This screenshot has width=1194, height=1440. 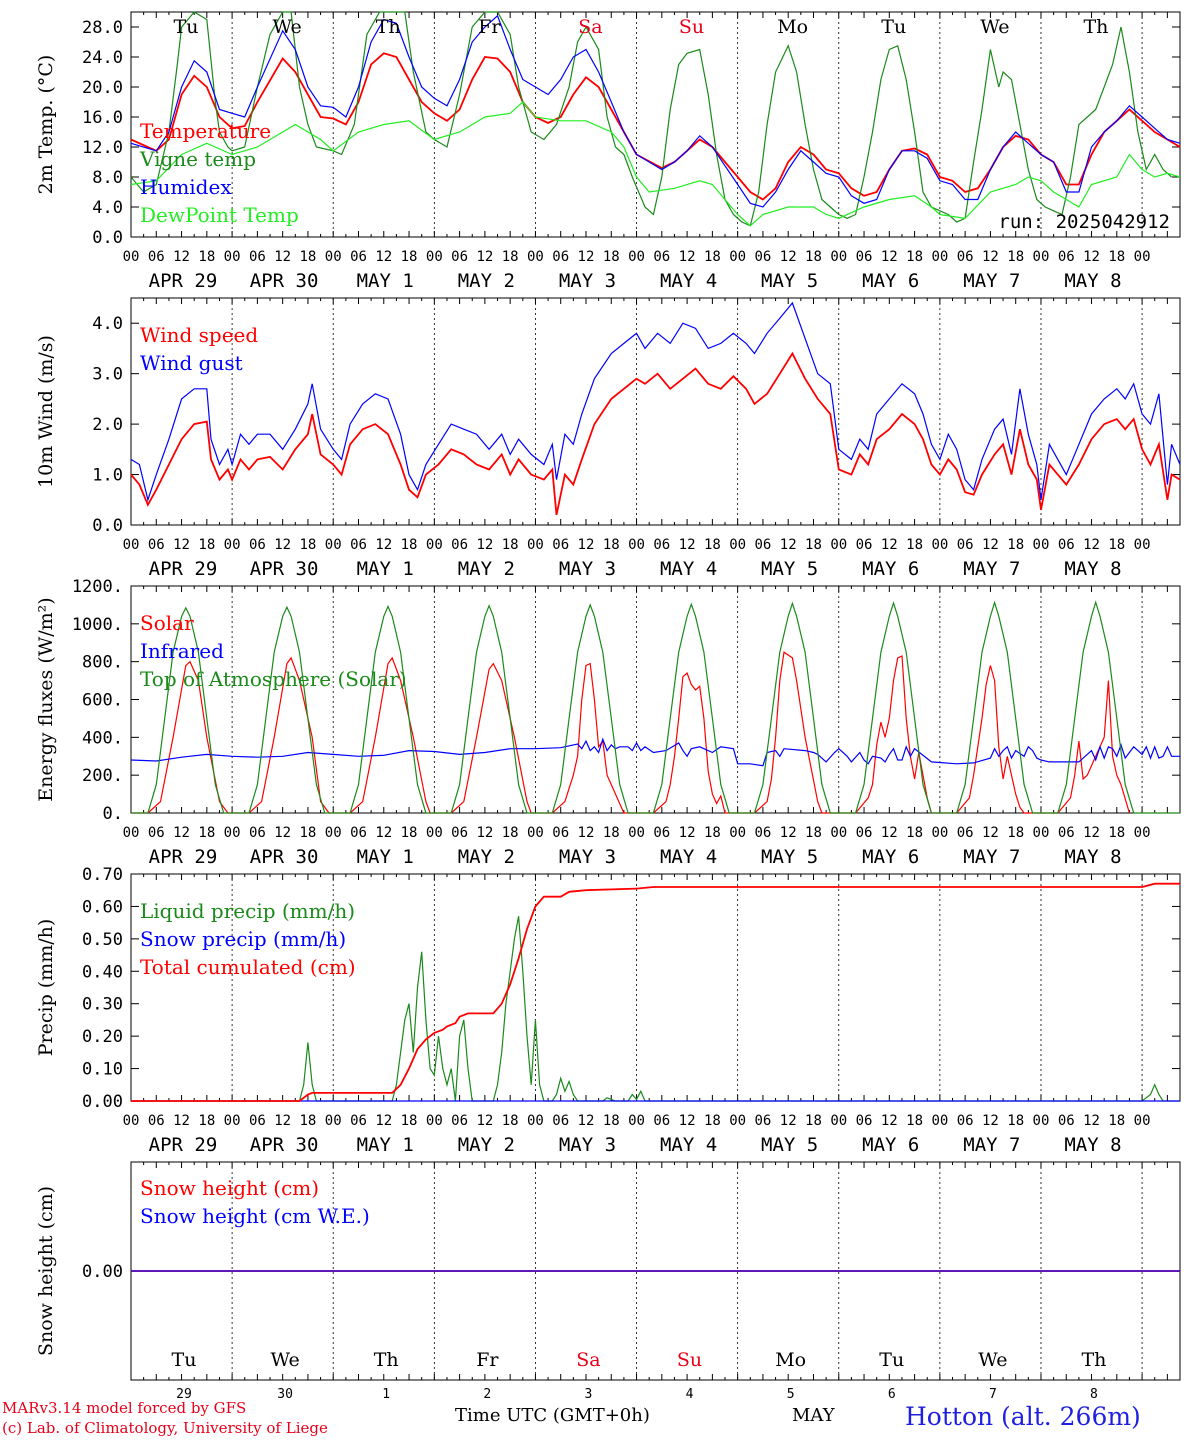 I want to click on legend-entry: Solar, so click(x=167, y=623).